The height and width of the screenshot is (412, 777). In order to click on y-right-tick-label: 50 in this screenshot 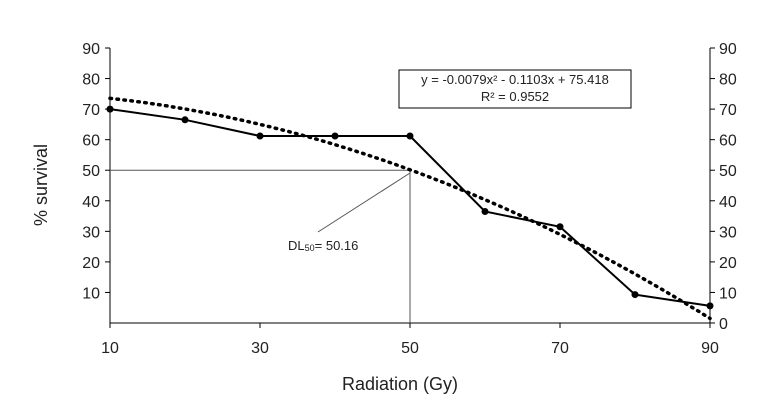, I will do `click(728, 171)`.